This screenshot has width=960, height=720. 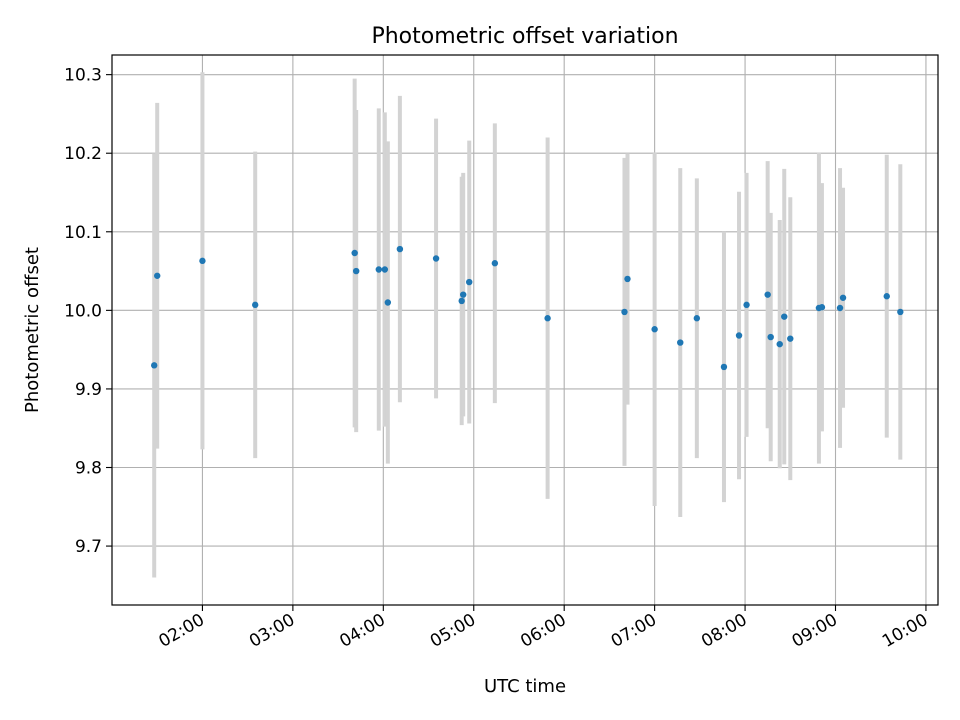 I want to click on y-tick-label: 9.8, so click(x=88, y=469).